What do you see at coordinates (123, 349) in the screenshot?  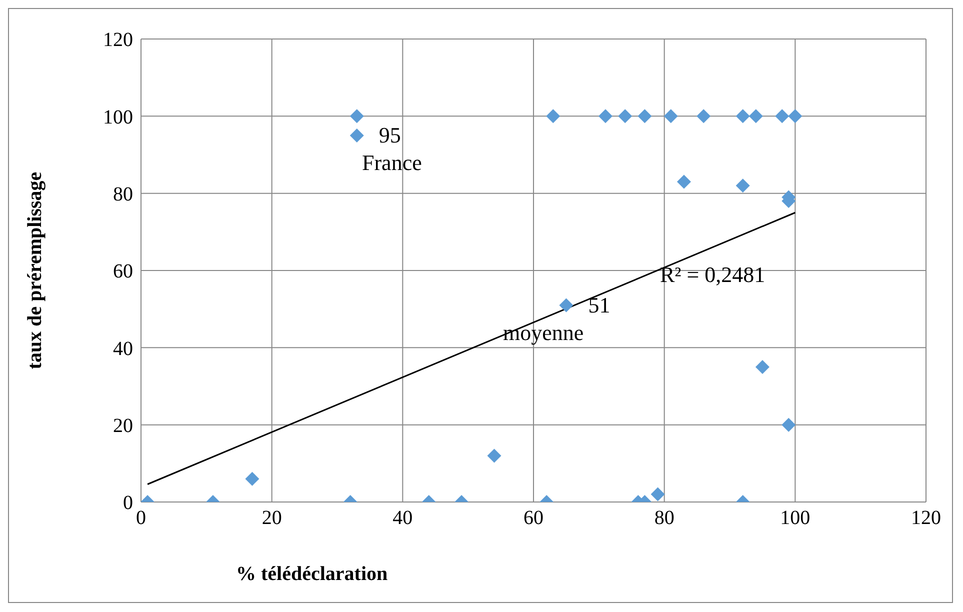 I see `y-tick-label: 40` at bounding box center [123, 349].